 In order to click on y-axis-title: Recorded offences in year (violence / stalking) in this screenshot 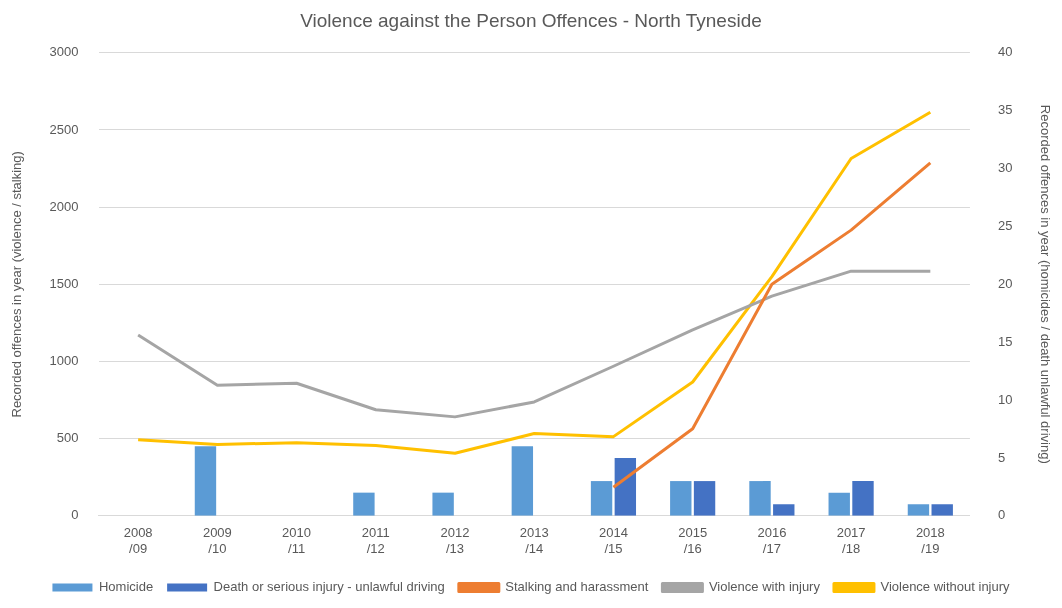, I will do `click(17, 284)`.